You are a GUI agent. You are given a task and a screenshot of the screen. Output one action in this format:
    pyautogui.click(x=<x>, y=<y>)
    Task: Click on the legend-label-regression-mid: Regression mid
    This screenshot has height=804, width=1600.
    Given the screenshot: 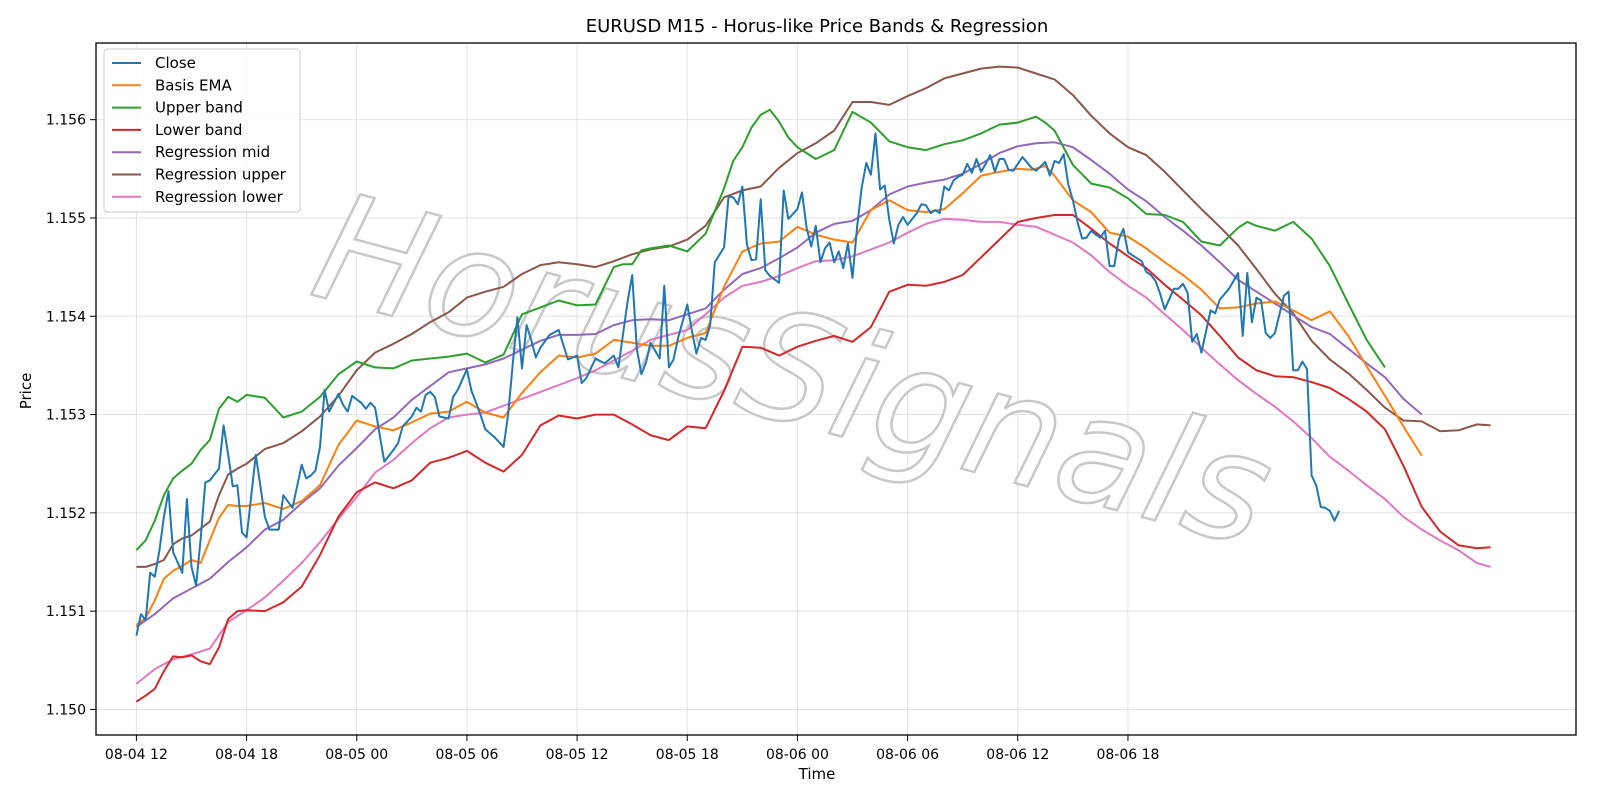 What is the action you would take?
    pyautogui.click(x=212, y=152)
    